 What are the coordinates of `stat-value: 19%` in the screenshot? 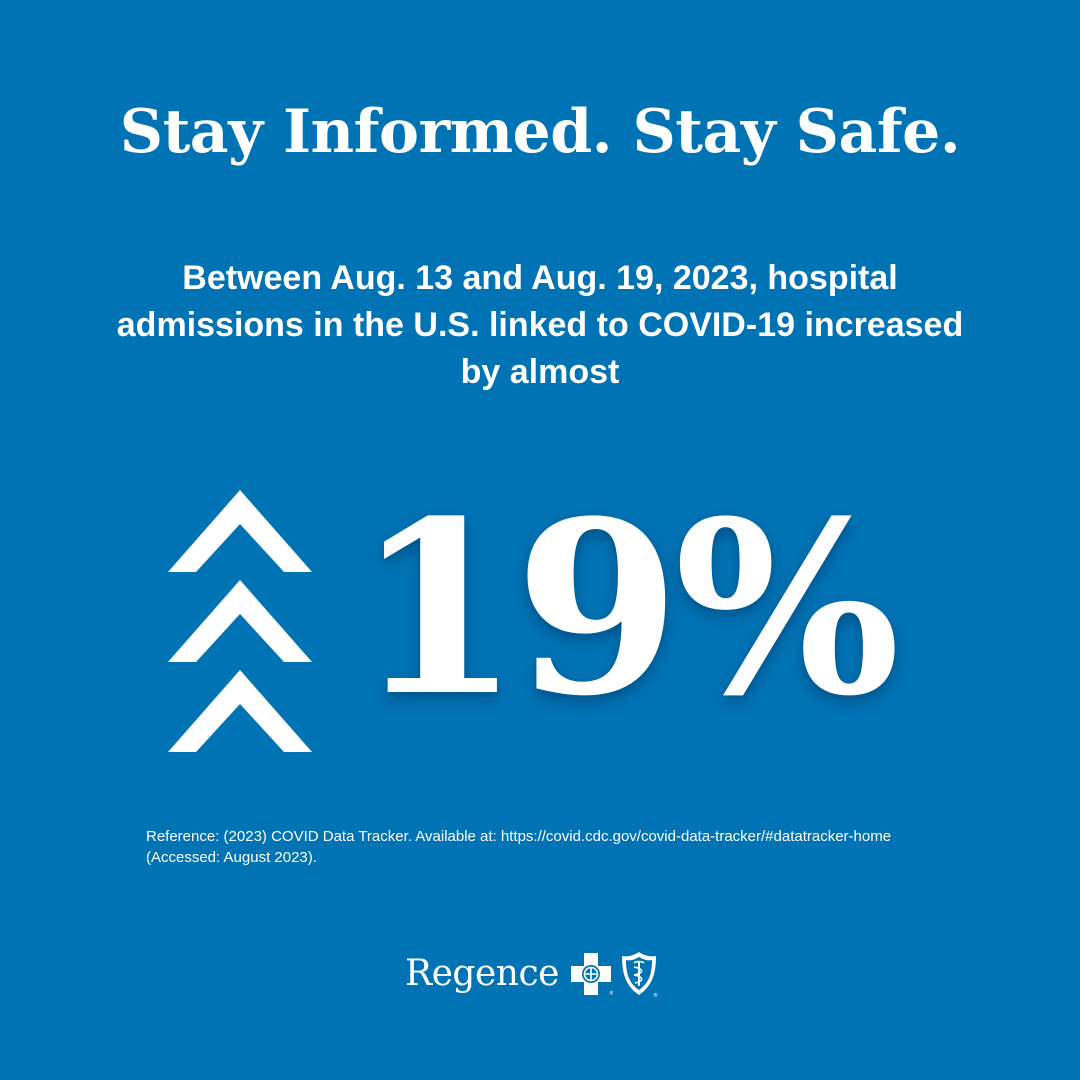 It's located at (627, 609).